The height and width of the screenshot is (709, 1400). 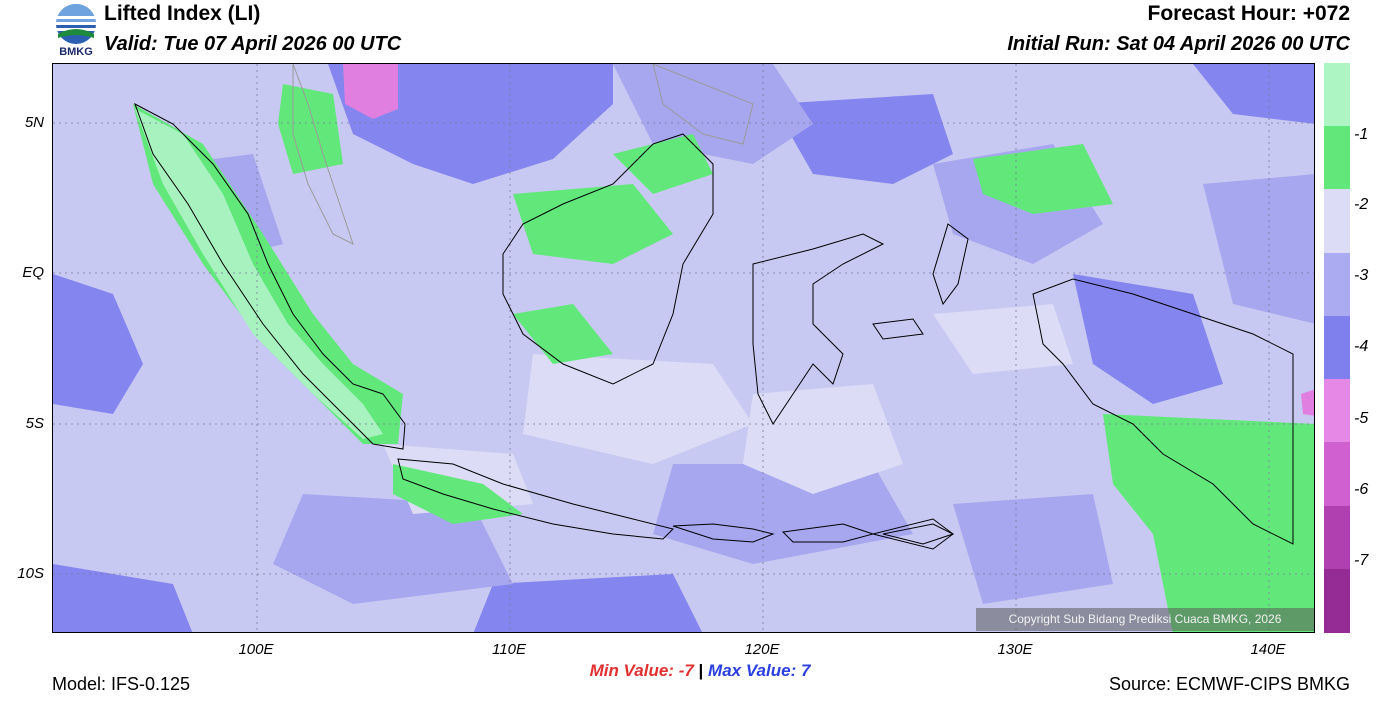 What do you see at coordinates (1229, 684) in the screenshot?
I see `data-source: Source: ECMWF-CIPS BMKG` at bounding box center [1229, 684].